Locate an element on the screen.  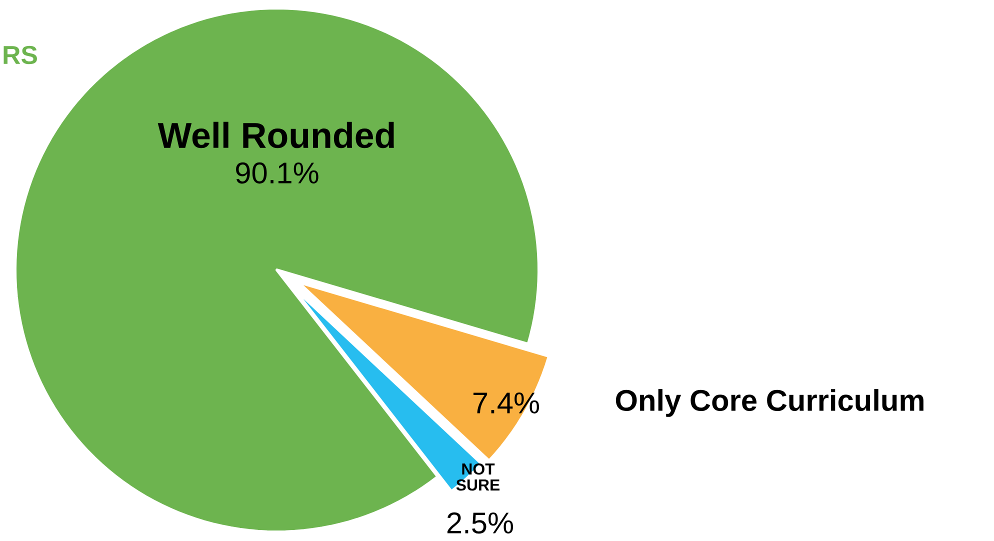
slice-label: Well Rounded is located at coordinates (276, 135).